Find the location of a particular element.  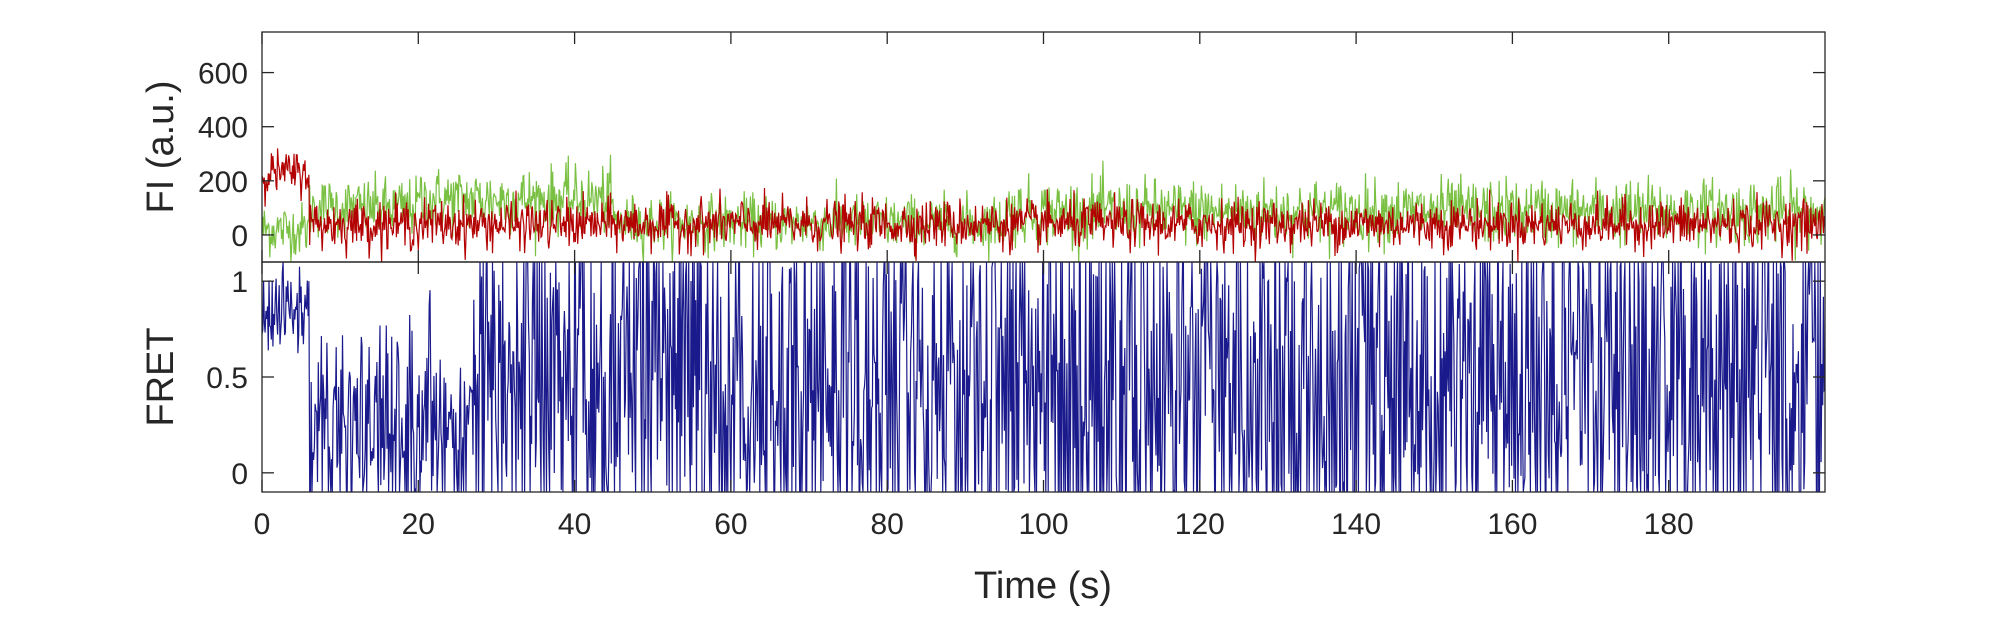

acceptor-trace is located at coordinates (1043, 205).